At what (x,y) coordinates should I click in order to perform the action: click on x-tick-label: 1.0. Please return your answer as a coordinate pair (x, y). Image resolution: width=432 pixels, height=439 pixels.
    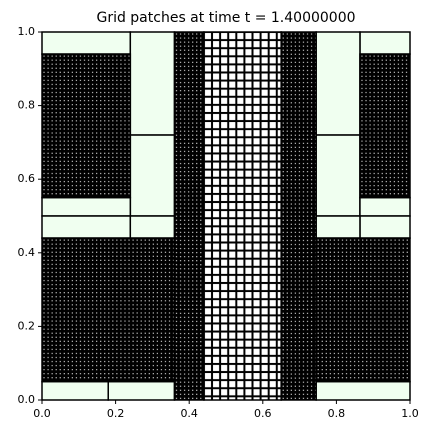
    Looking at the image, I should click on (410, 413).